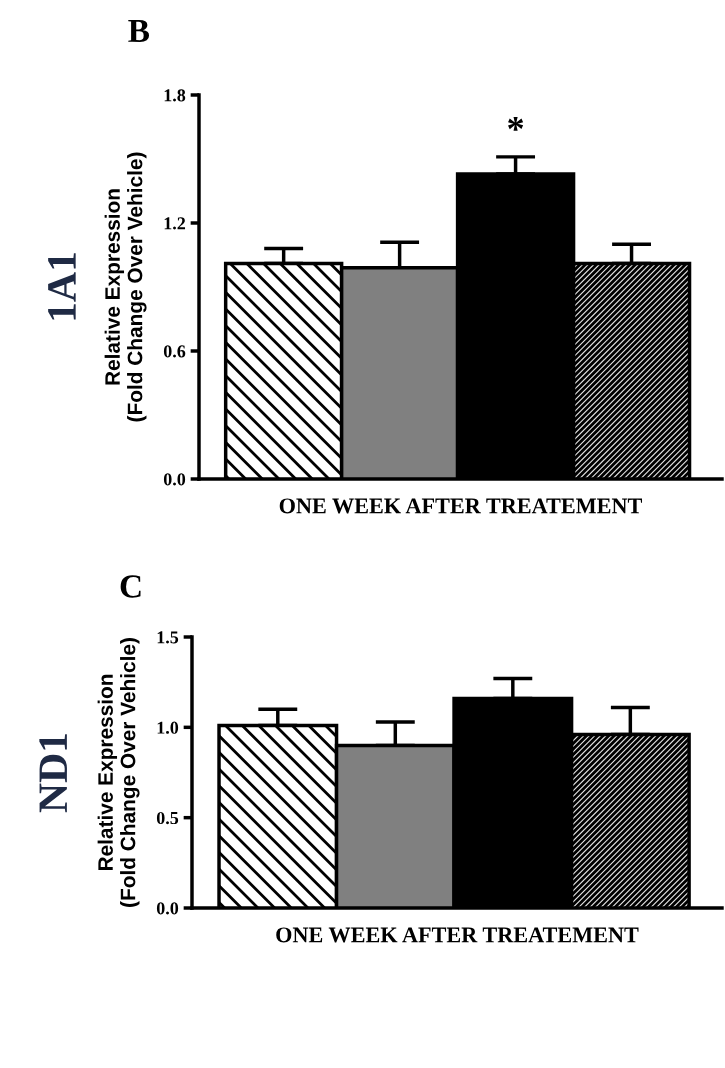  What do you see at coordinates (175, 95) in the screenshot?
I see `y-tick-label: 1.8` at bounding box center [175, 95].